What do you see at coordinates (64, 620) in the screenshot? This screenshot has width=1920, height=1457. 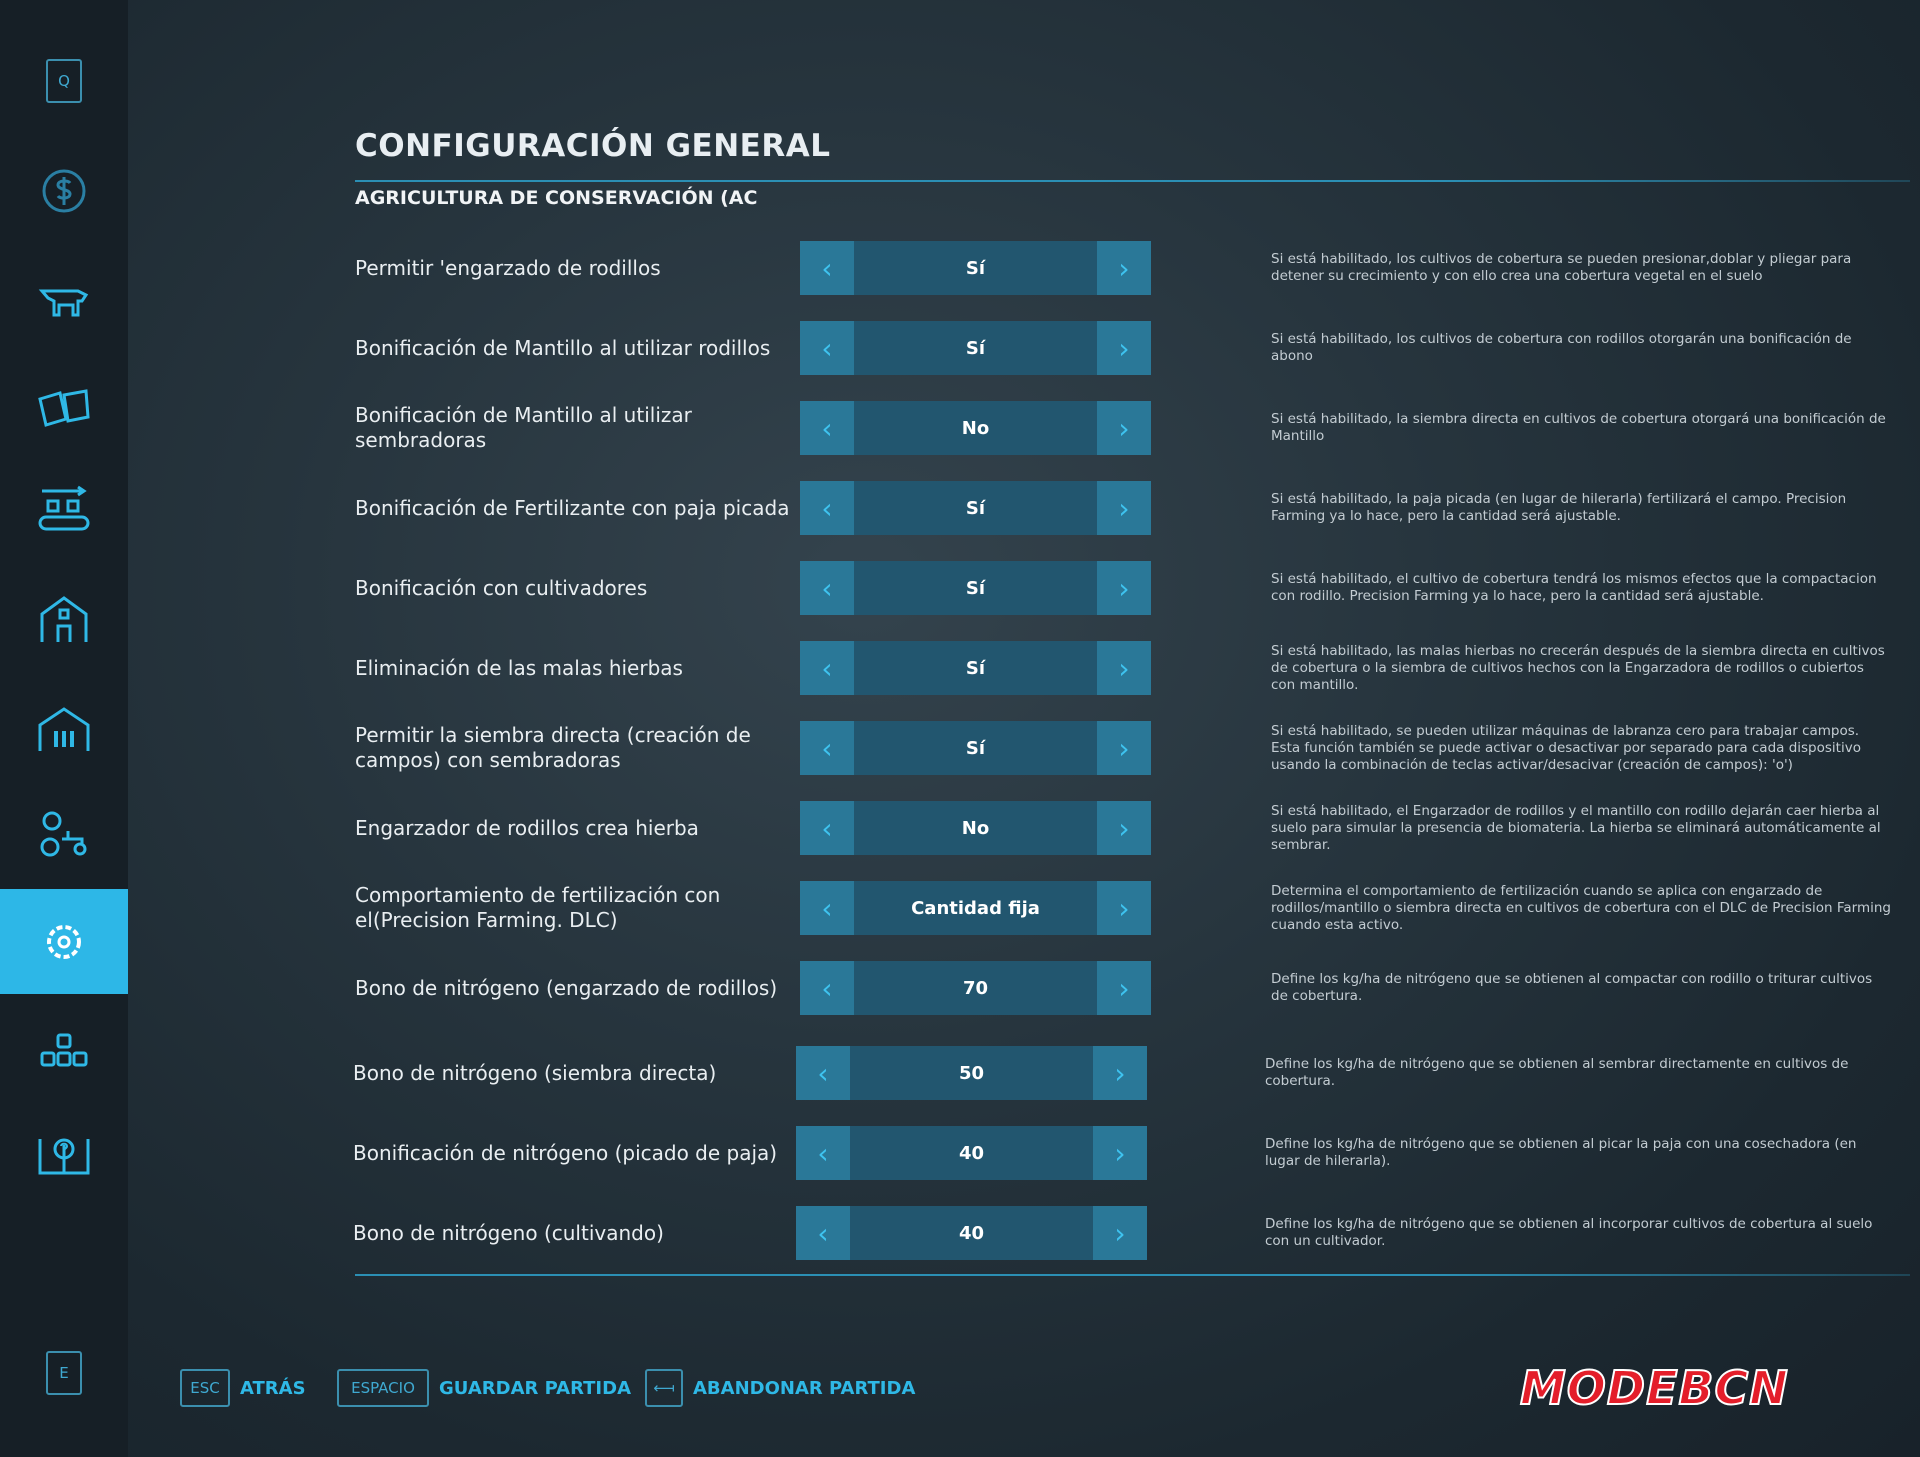 I see `sidebar-item-buildings` at bounding box center [64, 620].